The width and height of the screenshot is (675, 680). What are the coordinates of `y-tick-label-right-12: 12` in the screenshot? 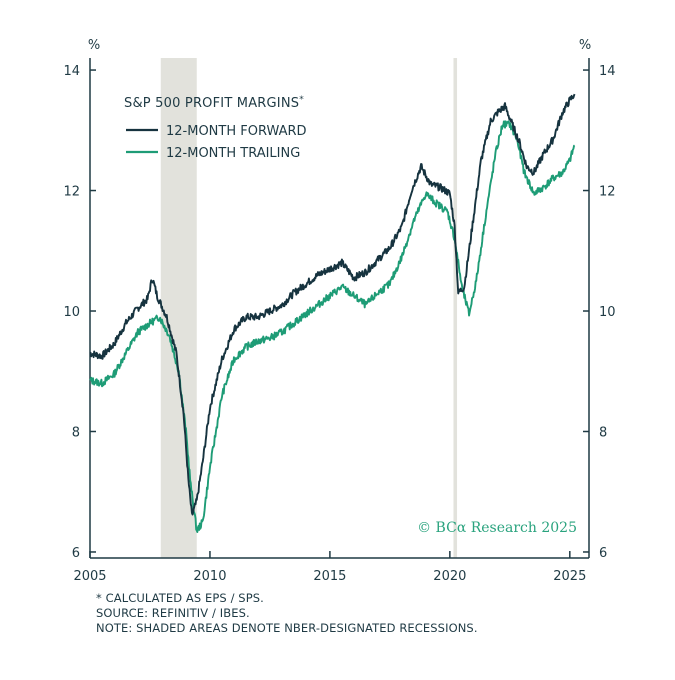 It's located at (607, 192).